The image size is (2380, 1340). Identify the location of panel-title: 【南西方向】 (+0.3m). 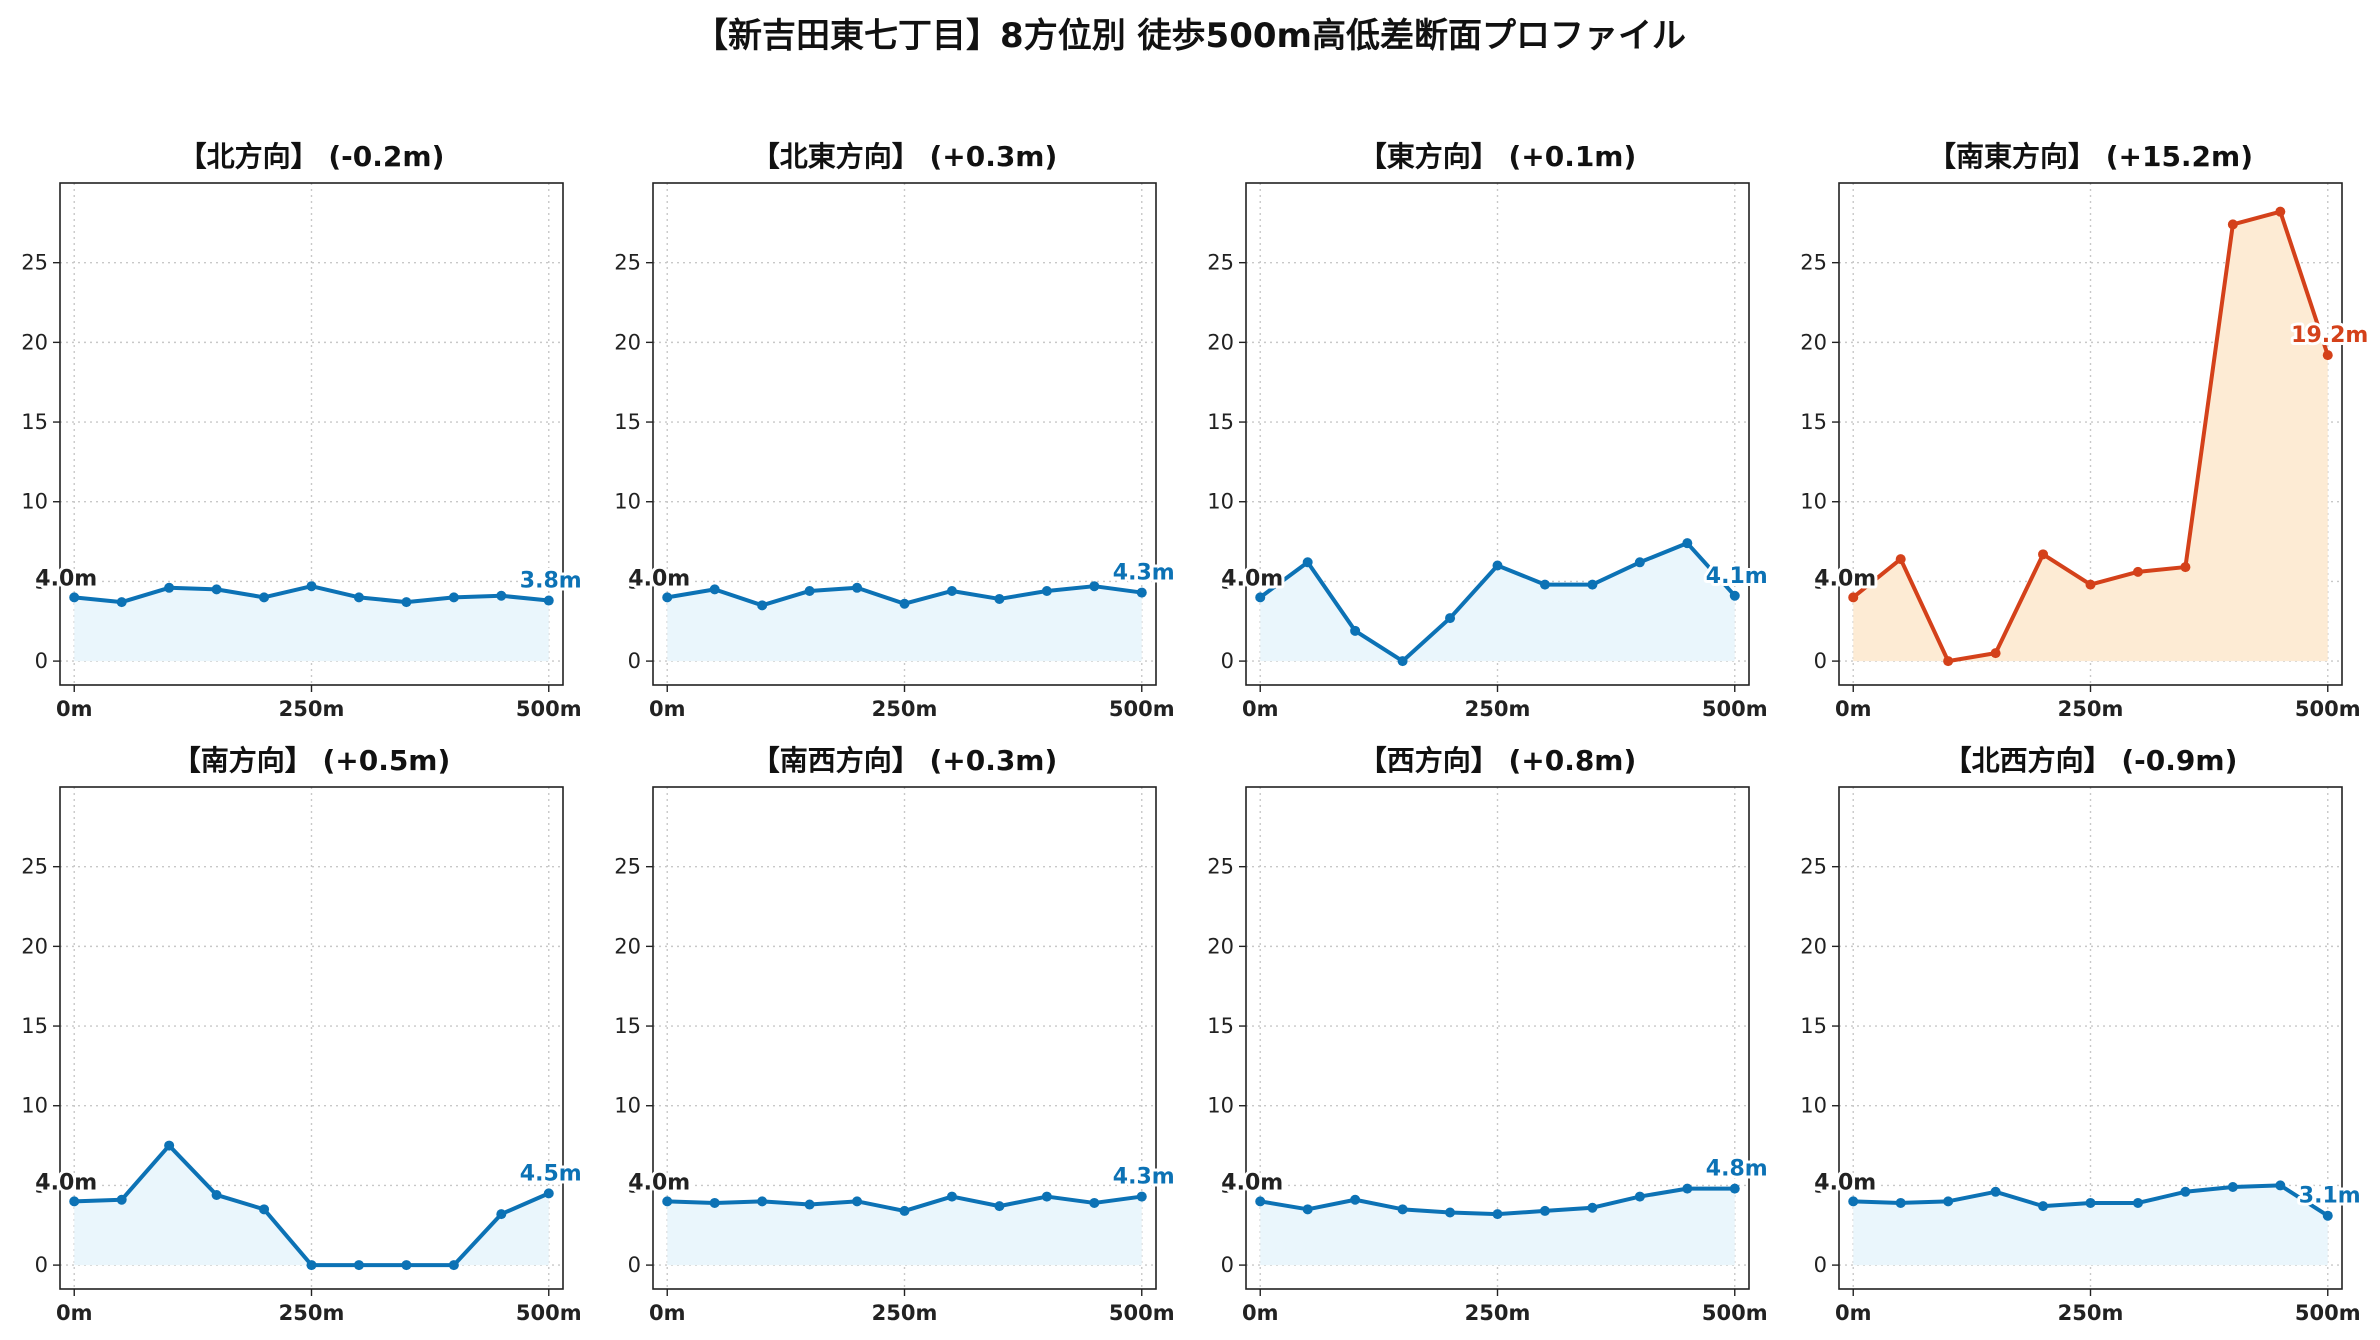
(905, 760).